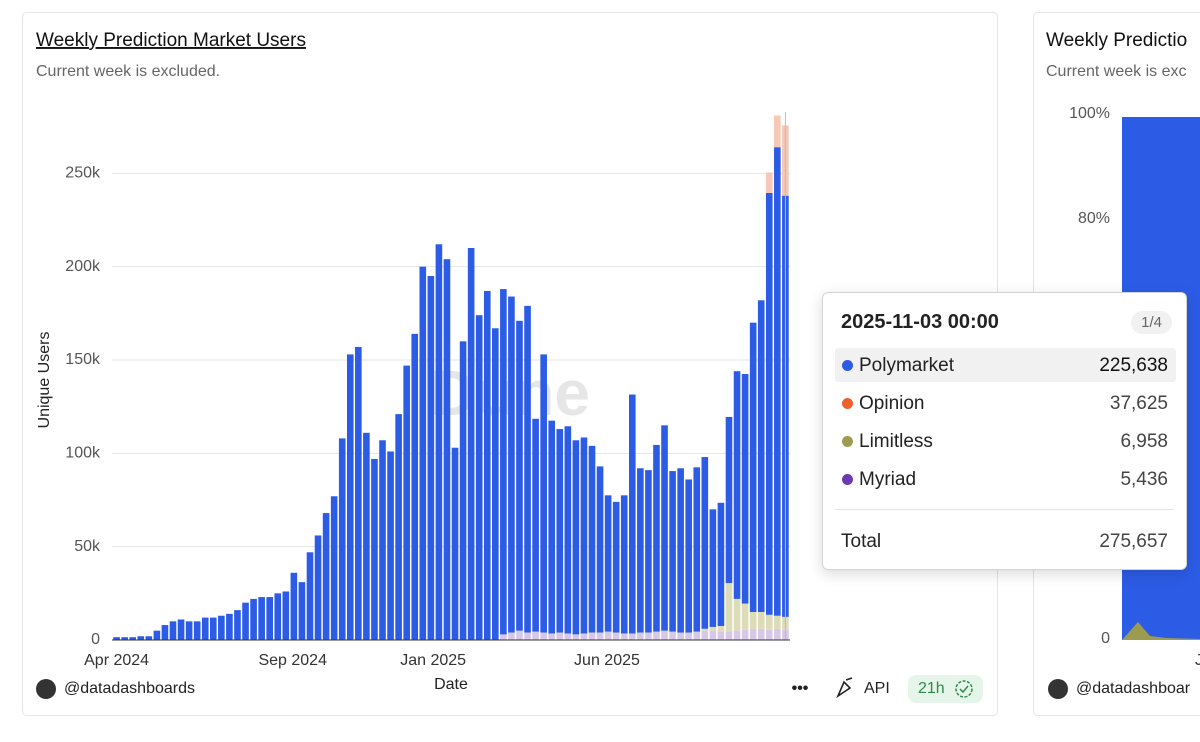 This screenshot has height=742, width=1200. Describe the element at coordinates (95, 639) in the screenshot. I see `y-tick-label: 0` at that location.